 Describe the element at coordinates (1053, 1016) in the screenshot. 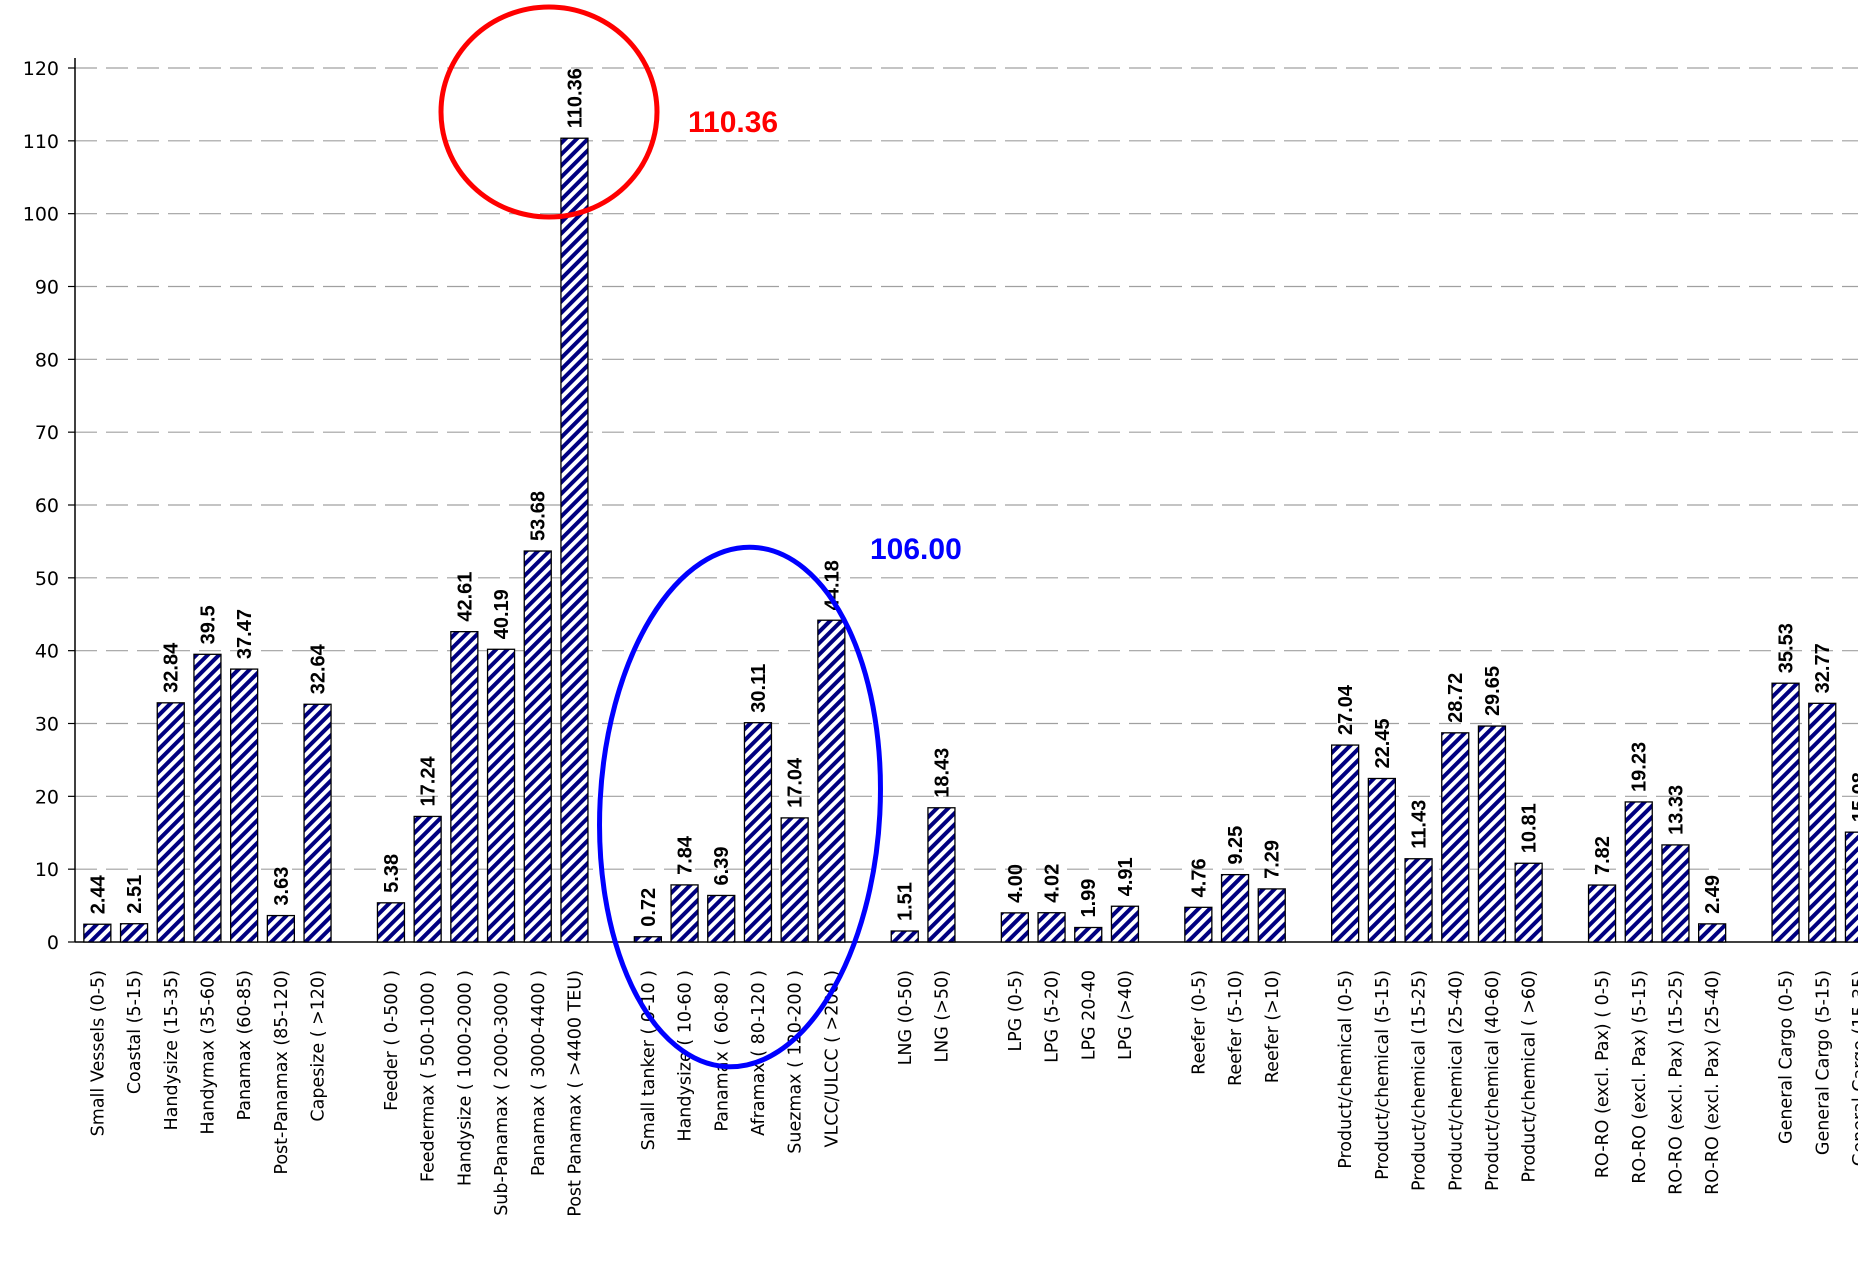

I see `category-label: LPG (5-20)` at that location.